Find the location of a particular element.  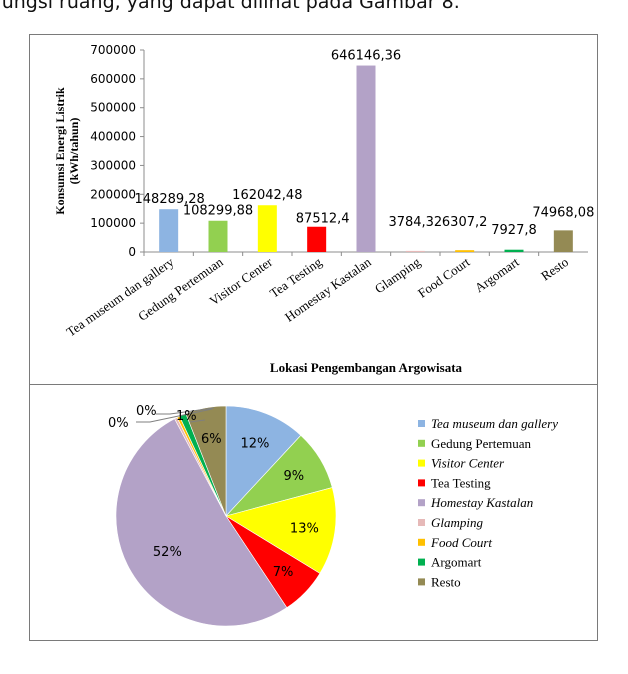

pie-percent-label: 52% is located at coordinates (167, 552).